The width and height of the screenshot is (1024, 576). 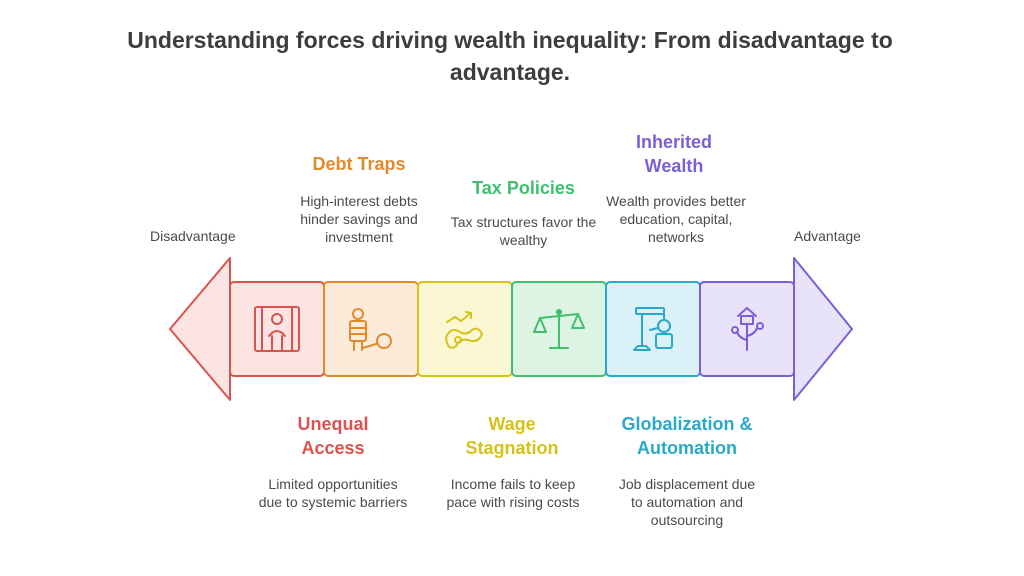 I want to click on segment-wage-stagnation, so click(x=465, y=329).